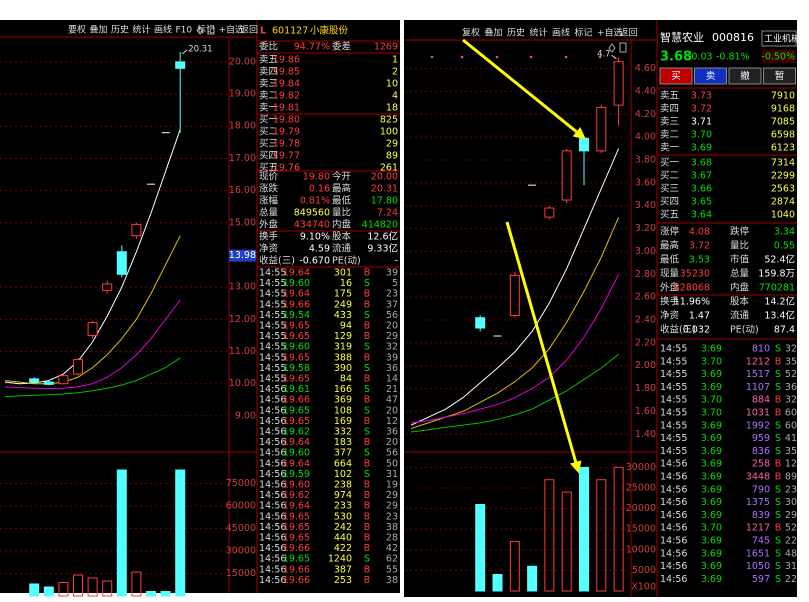 The height and width of the screenshot is (602, 809). Describe the element at coordinates (343, 294) in the screenshot. I see `trade-volume: 175` at that location.